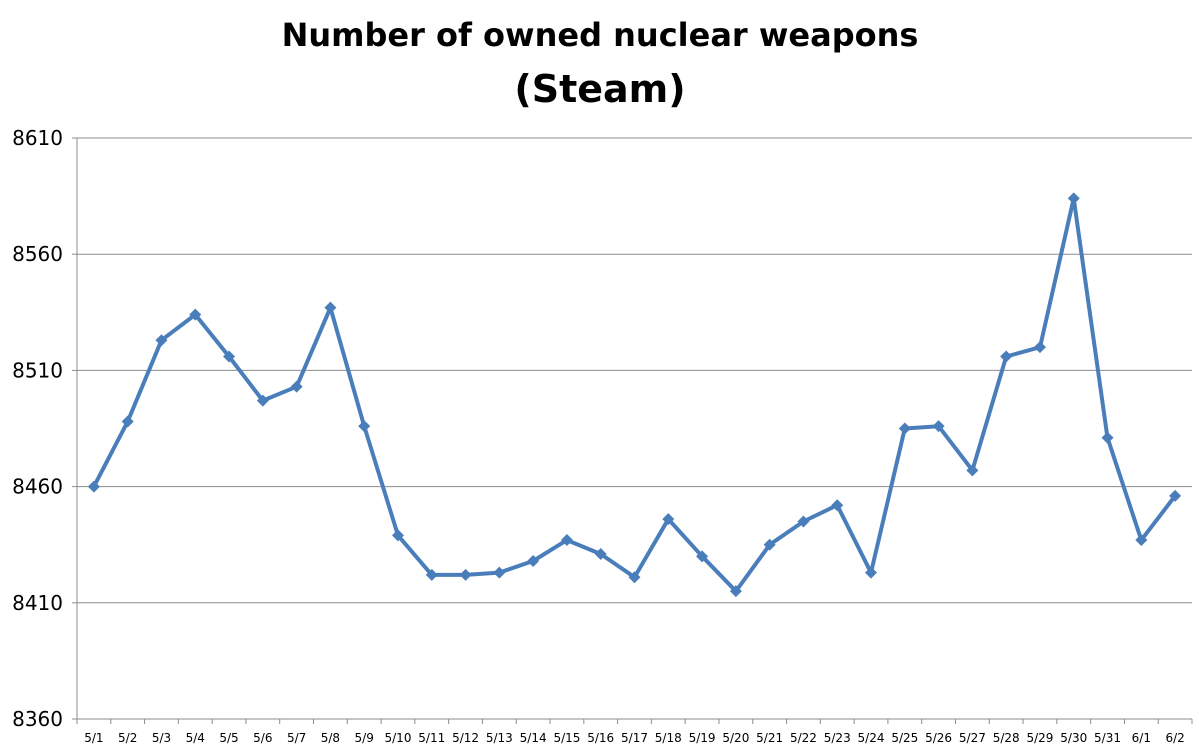  I want to click on x-tick-label: 5/31, so click(1107, 738).